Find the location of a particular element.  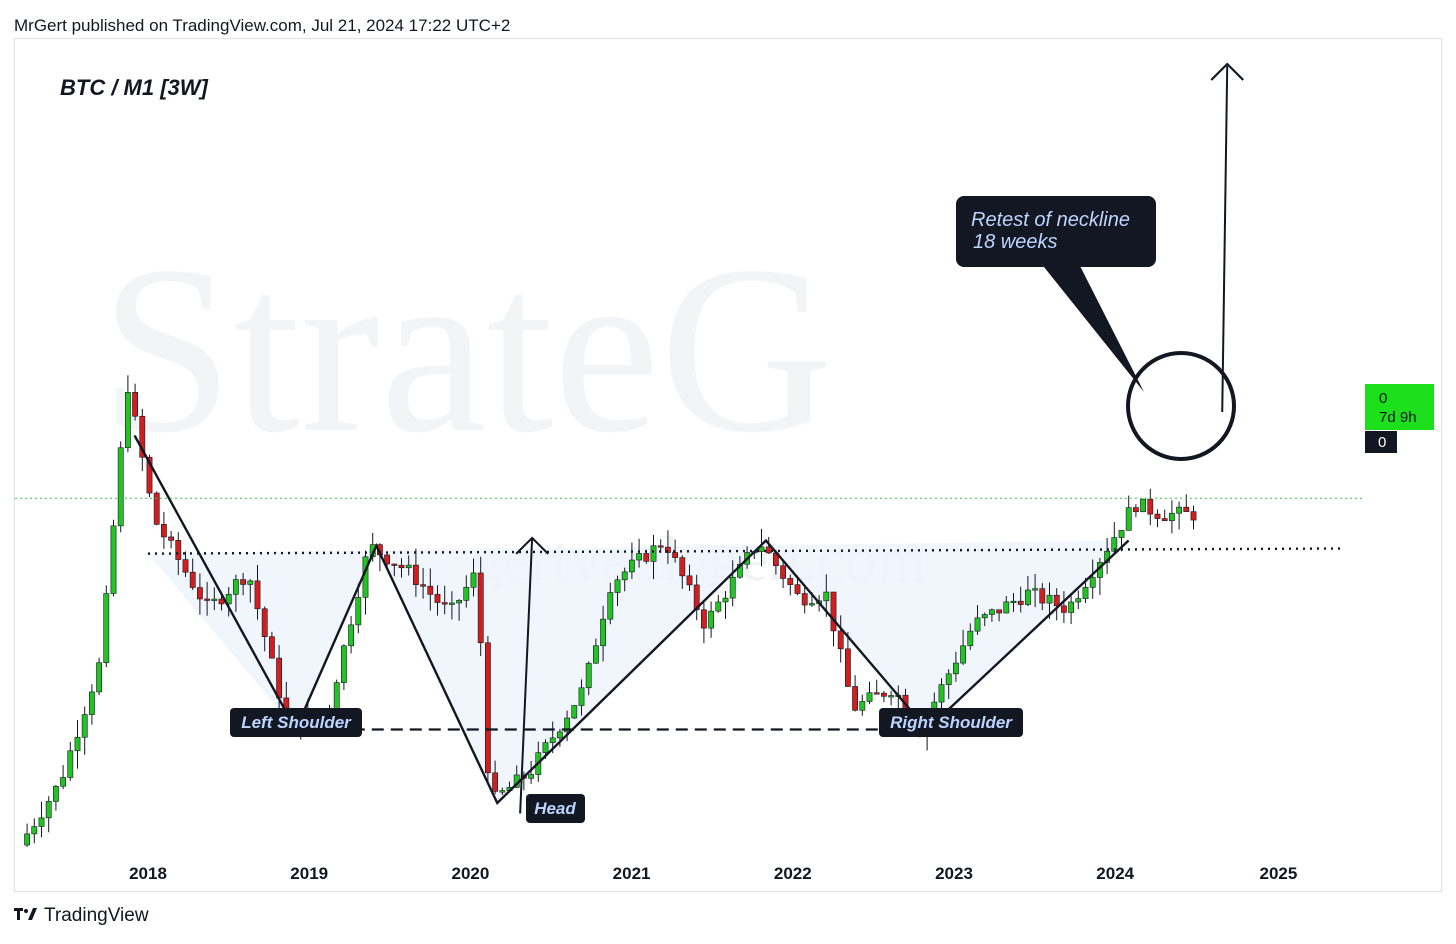

black-price-value: 0 is located at coordinates (1382, 442).